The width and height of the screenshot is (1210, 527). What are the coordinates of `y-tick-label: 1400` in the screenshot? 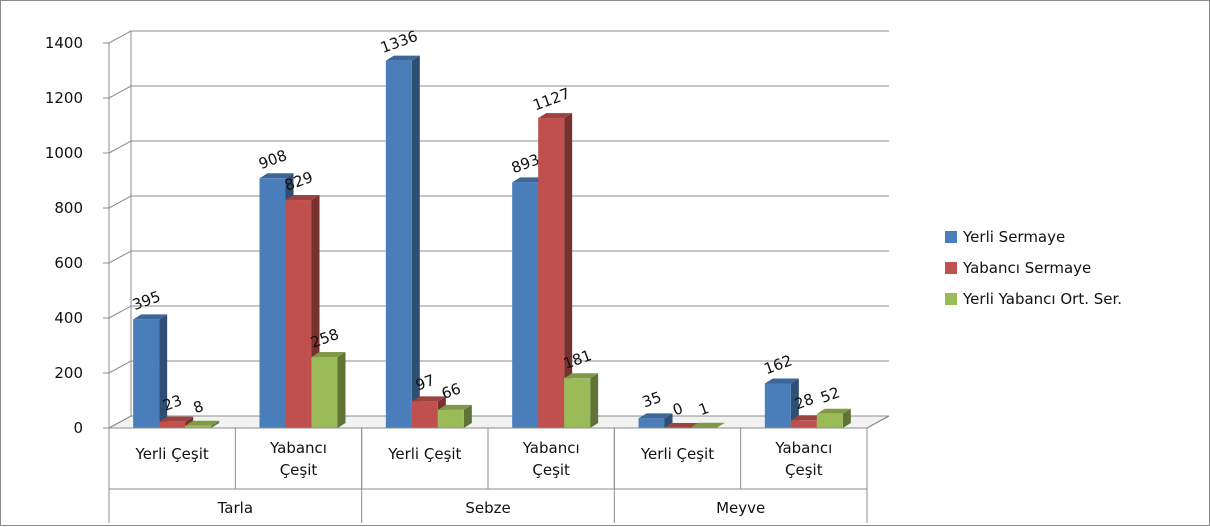 It's located at (64, 43).